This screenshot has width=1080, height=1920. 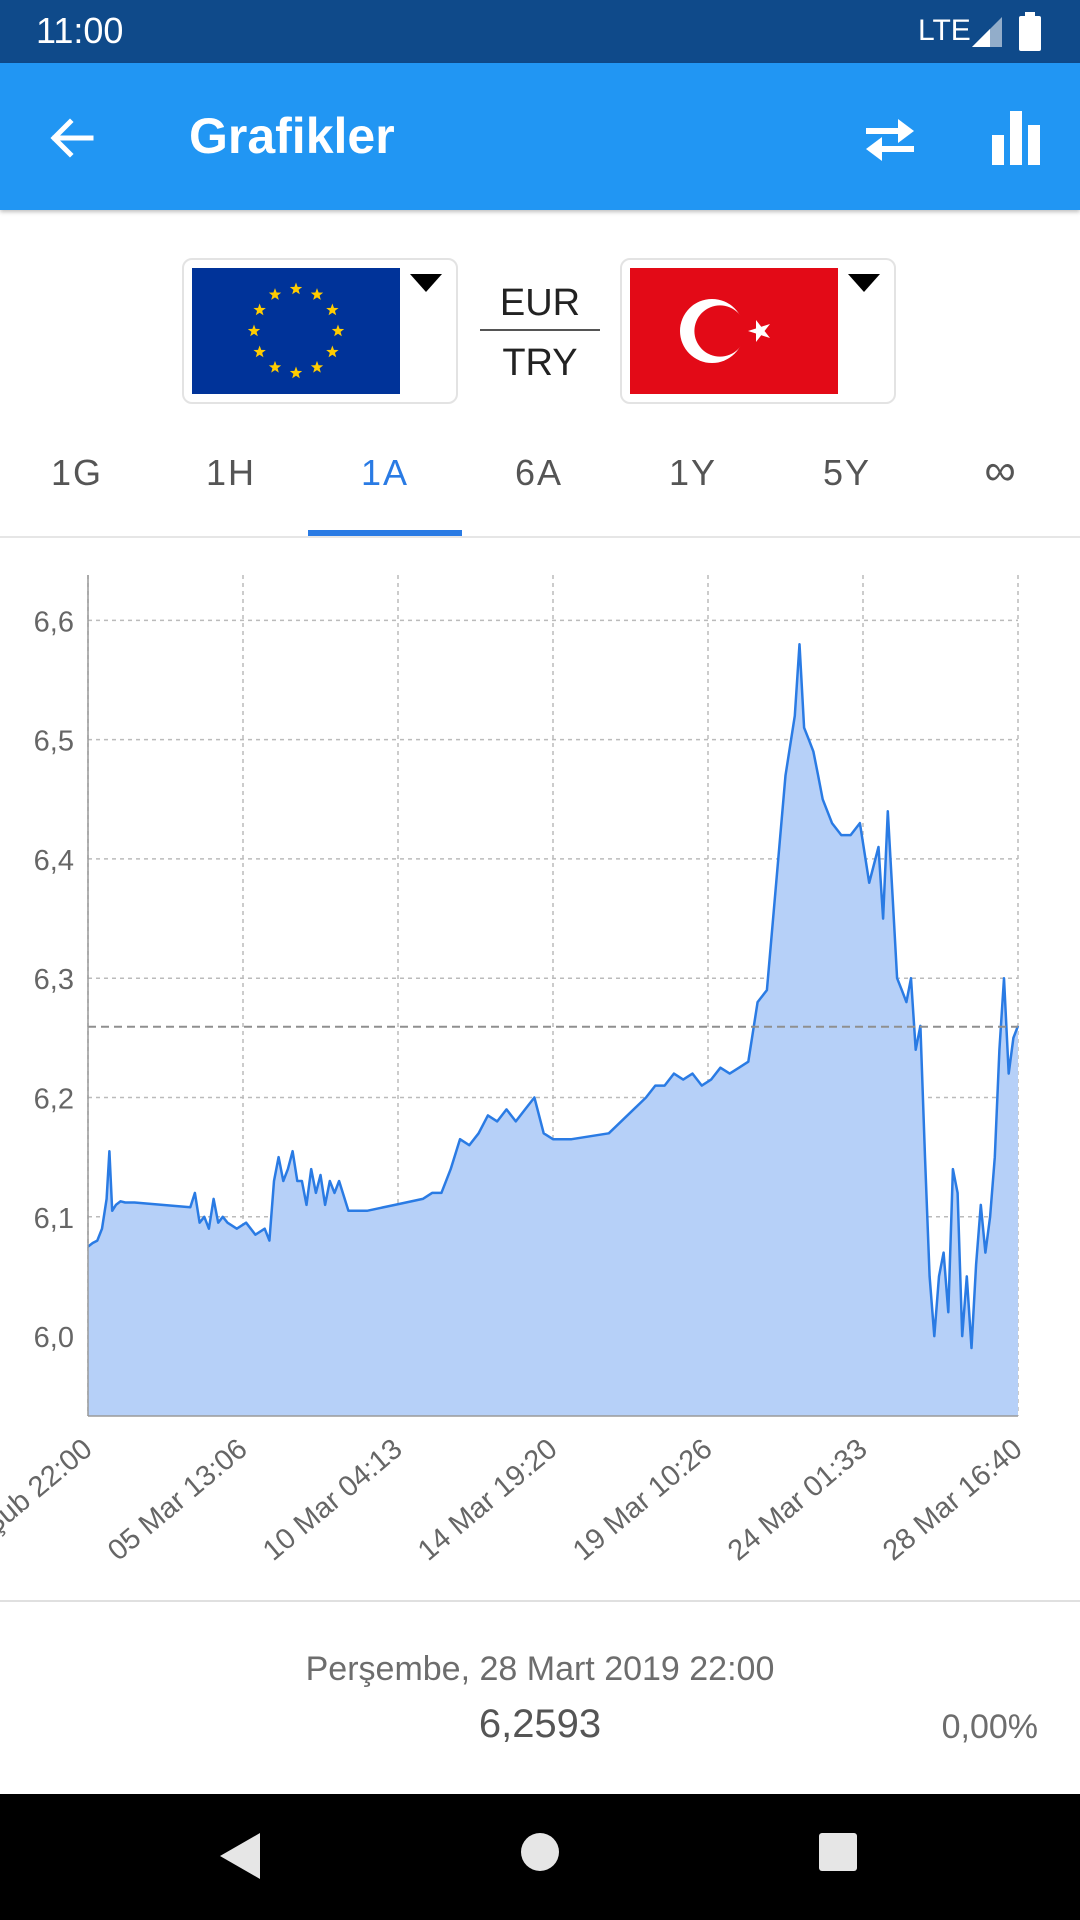 I want to click on y-axis-ticks: 6,6 6,5 6,4 6,3 6,2 6,1 6,0, so click(x=54, y=980).